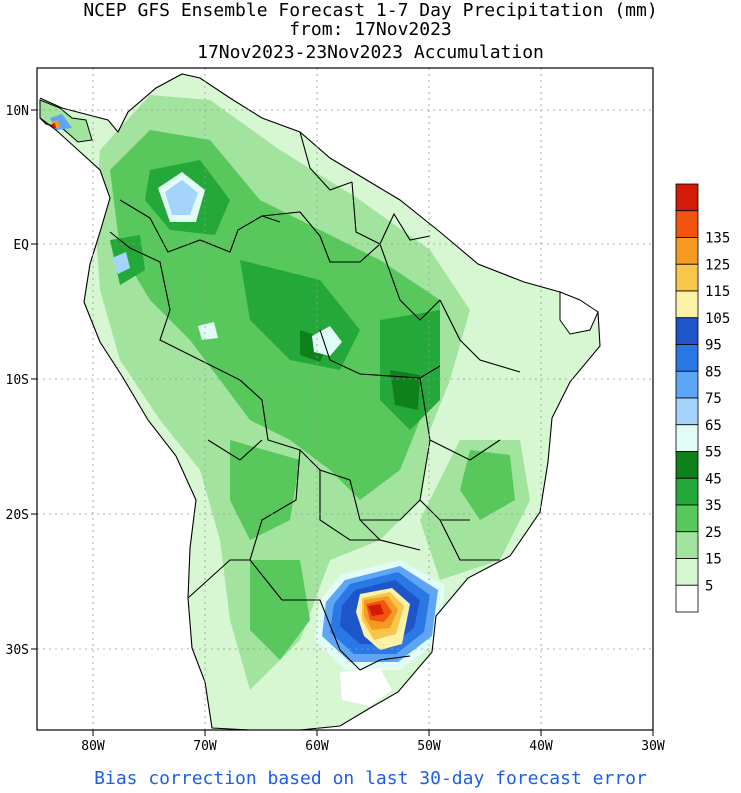 The image size is (741, 793). Describe the element at coordinates (713, 426) in the screenshot. I see `colorbar-label: 65` at that location.